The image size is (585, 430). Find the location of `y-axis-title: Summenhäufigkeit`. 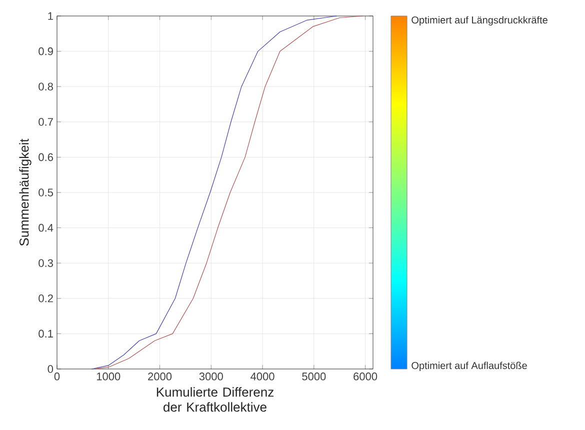

y-axis-title: Summenhäufigkeit is located at coordinates (25, 192).